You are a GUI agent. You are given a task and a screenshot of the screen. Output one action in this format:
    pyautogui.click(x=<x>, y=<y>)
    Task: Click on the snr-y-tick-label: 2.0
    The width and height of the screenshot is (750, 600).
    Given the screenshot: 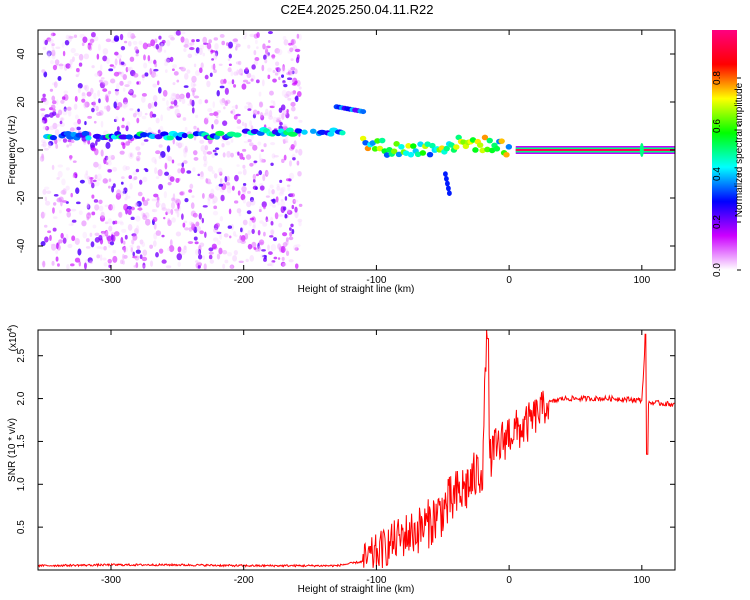 What is the action you would take?
    pyautogui.click(x=21, y=398)
    